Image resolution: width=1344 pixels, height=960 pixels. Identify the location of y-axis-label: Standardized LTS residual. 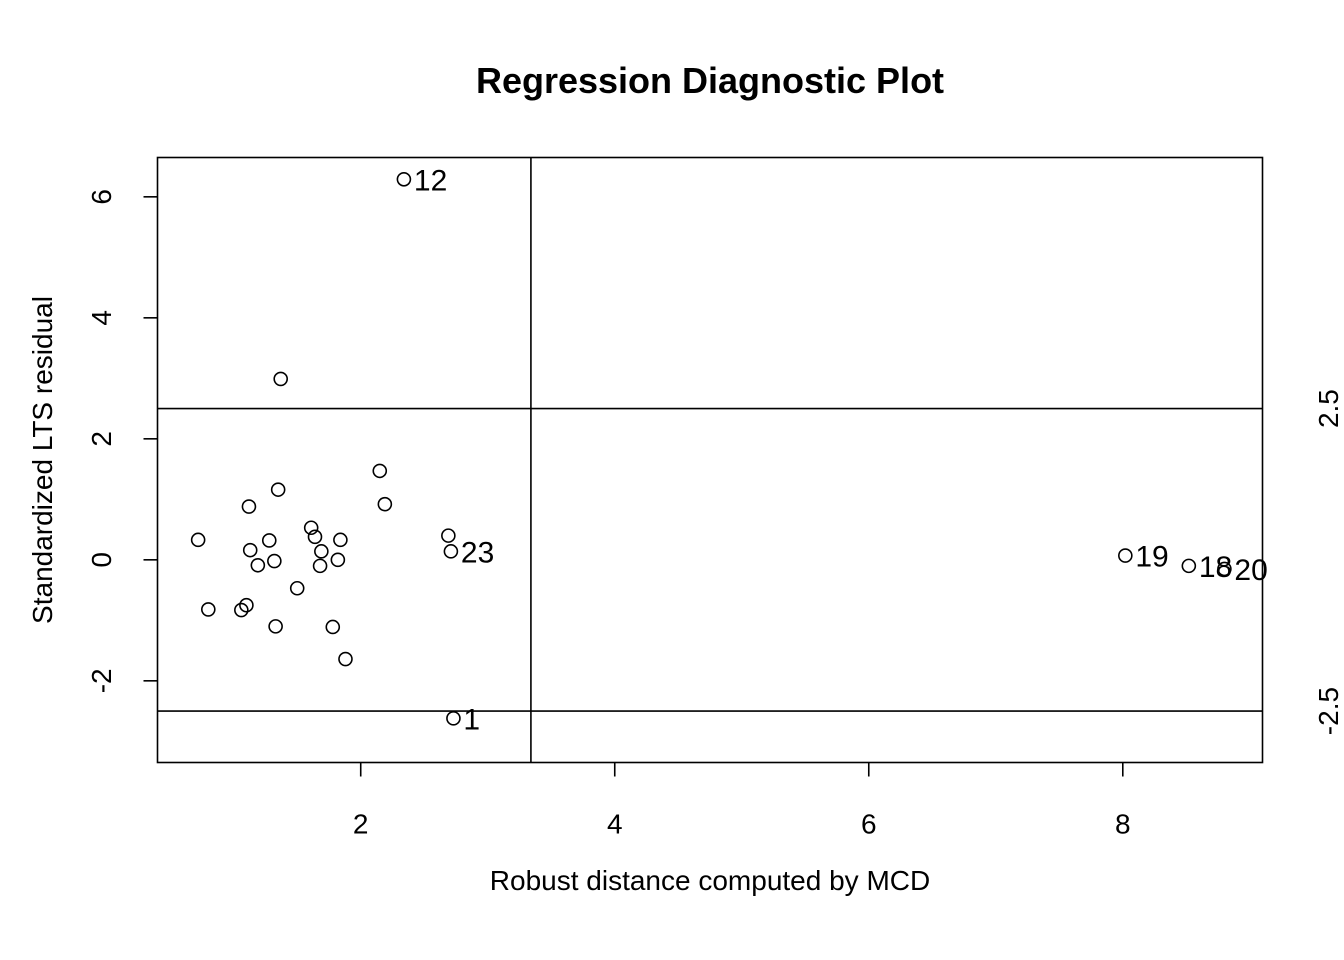
(42, 460).